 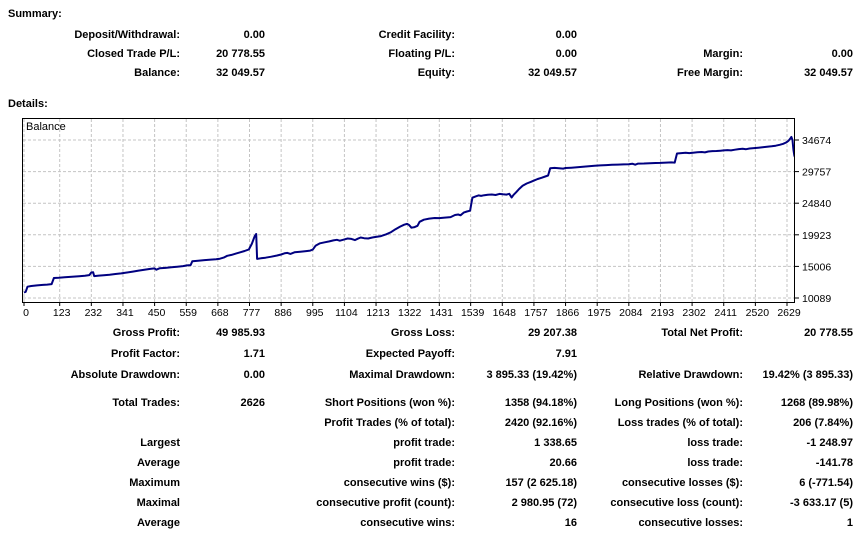 I want to click on detail-value: 6 (-771.54), so click(x=826, y=483).